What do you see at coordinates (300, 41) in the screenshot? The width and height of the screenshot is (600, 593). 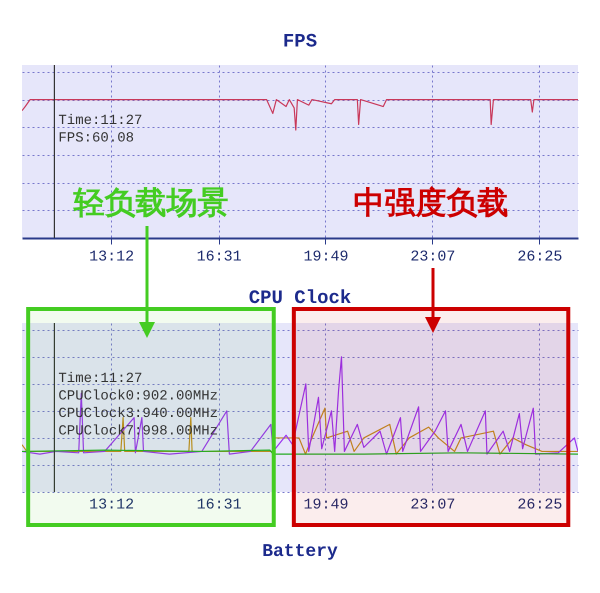 I see `chart-title: FPS` at bounding box center [300, 41].